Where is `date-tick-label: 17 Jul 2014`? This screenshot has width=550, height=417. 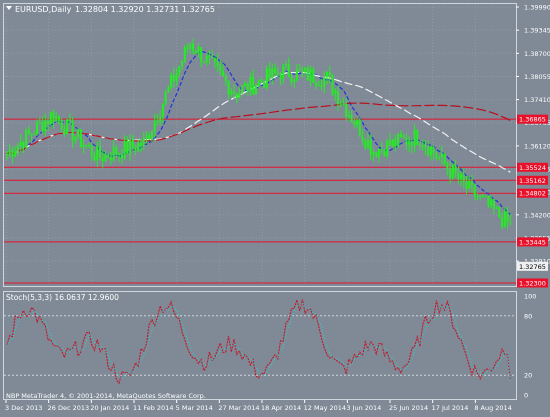 date-tick-label: 17 Jul 2014 is located at coordinates (450, 408).